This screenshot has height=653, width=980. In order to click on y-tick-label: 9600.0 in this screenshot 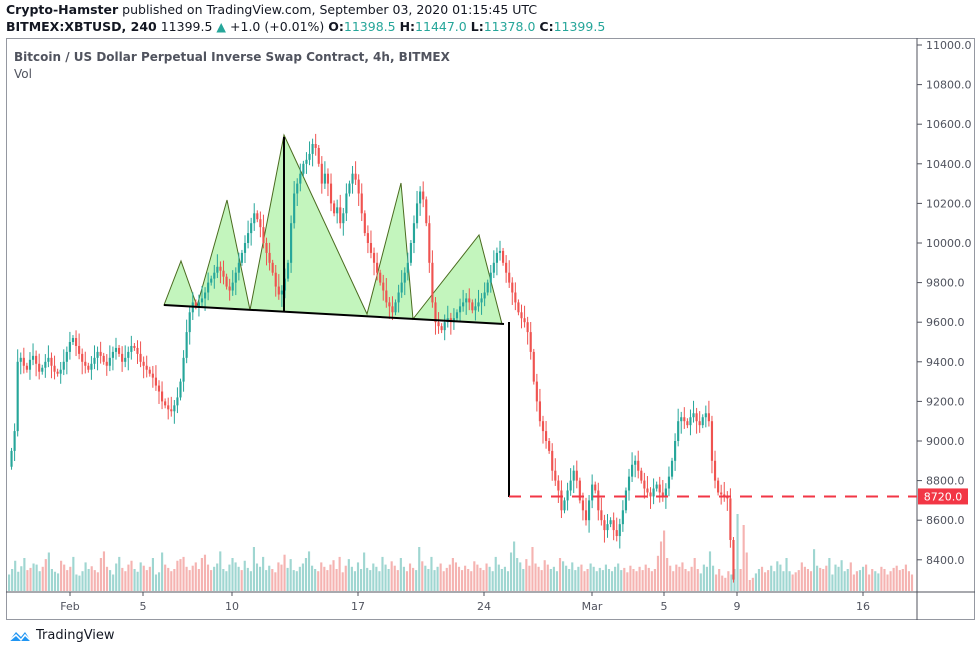, I will do `click(945, 322)`.